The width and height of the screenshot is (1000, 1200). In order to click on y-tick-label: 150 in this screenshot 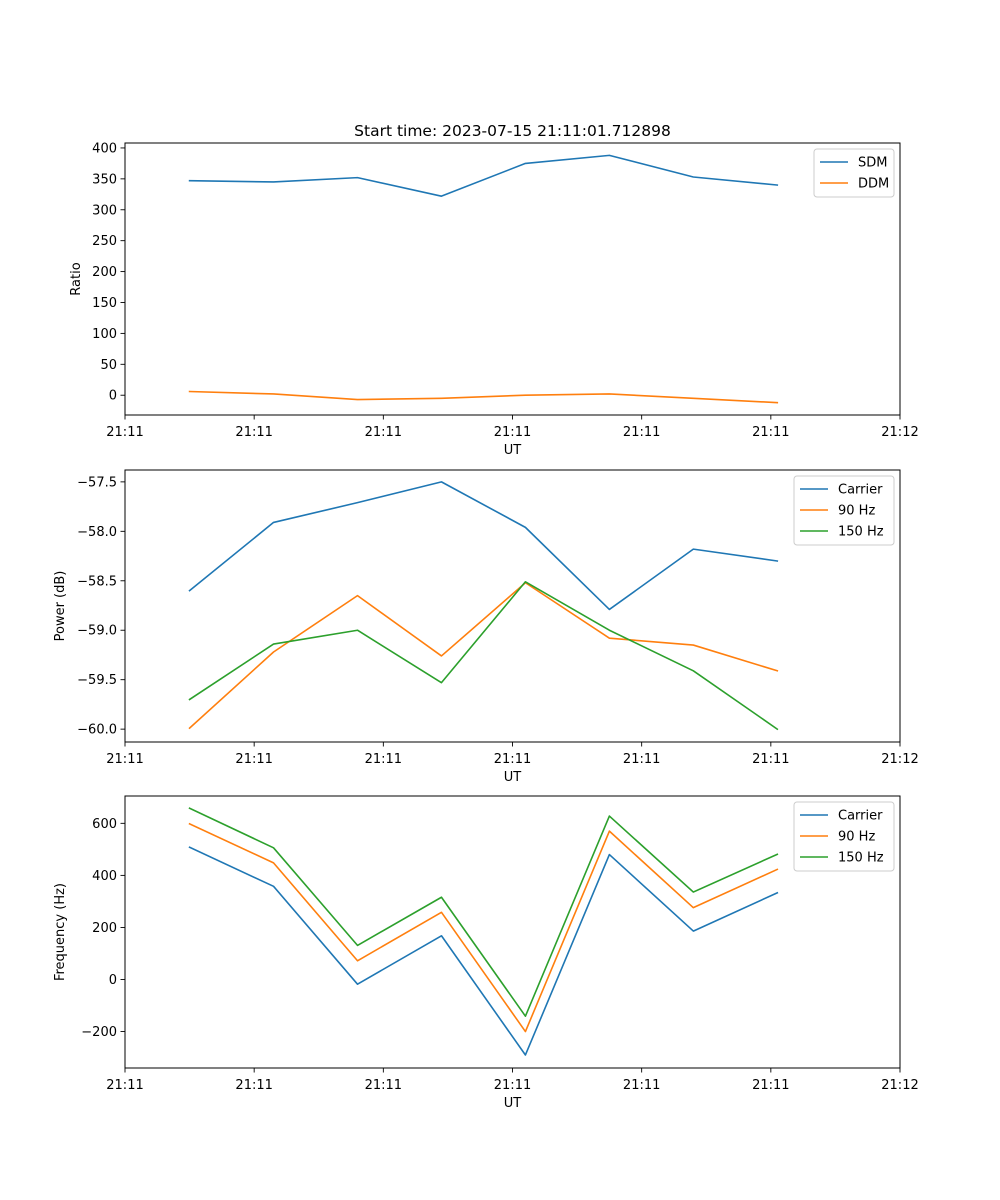, I will do `click(104, 303)`.